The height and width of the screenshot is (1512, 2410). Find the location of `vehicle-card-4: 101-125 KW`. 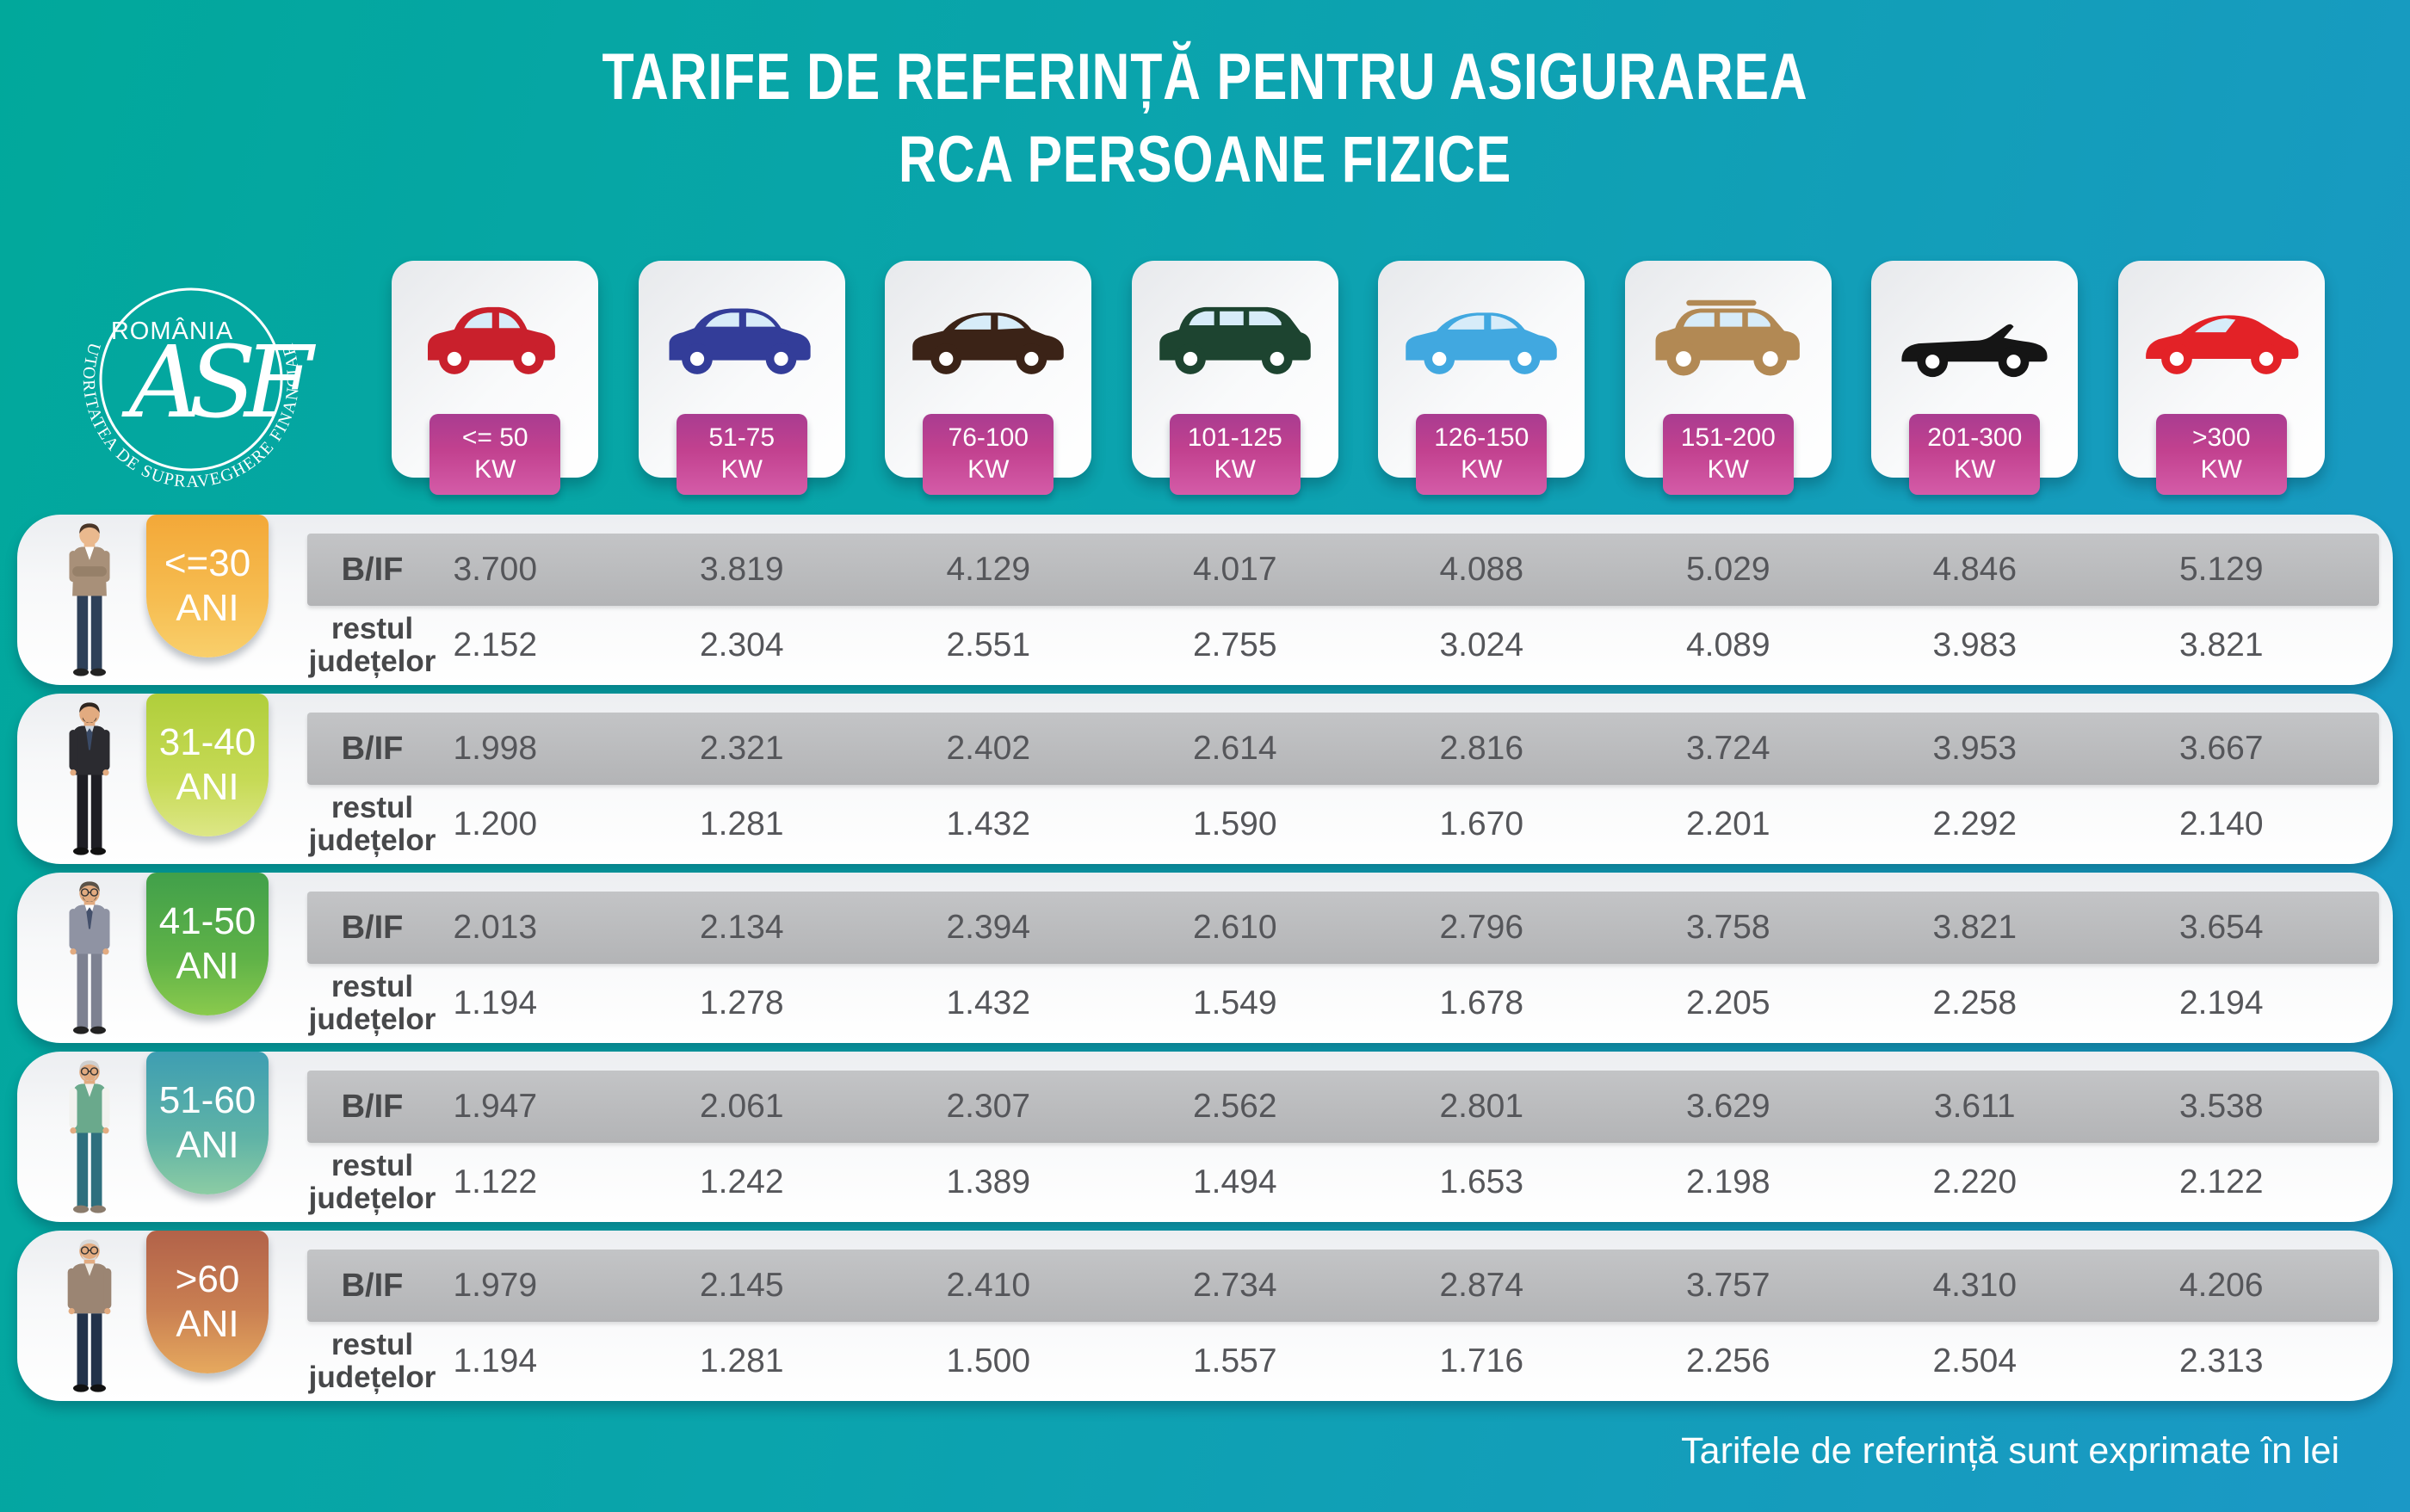

vehicle-card-4: 101-125 KW is located at coordinates (1235, 378).